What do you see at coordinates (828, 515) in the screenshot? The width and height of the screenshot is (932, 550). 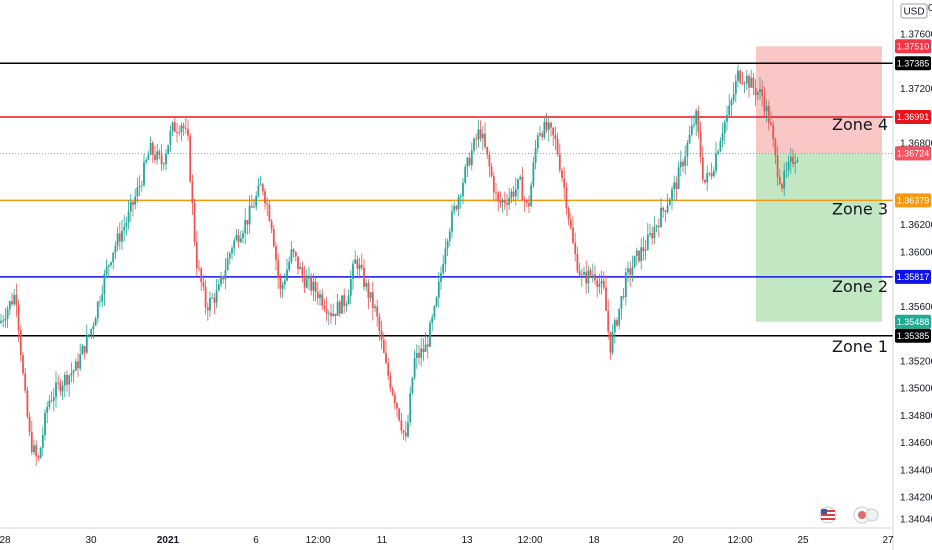 I see `us-flag-icon` at bounding box center [828, 515].